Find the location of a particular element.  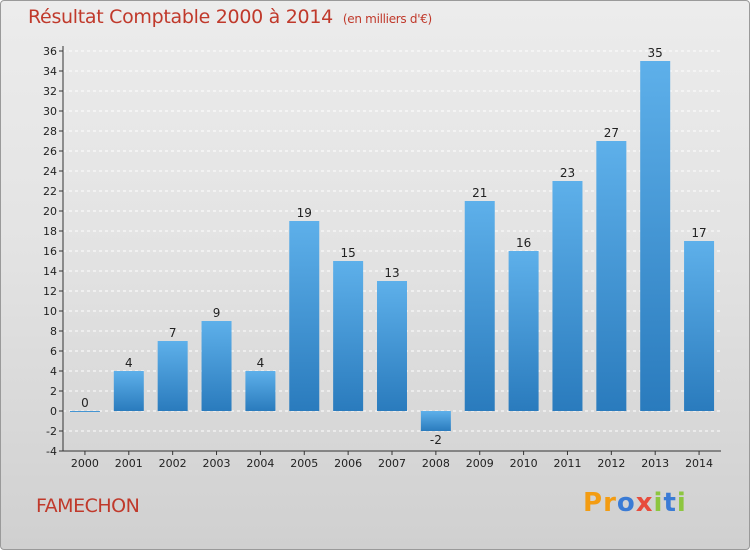

y-tick-label: 30 is located at coordinates (50, 111).